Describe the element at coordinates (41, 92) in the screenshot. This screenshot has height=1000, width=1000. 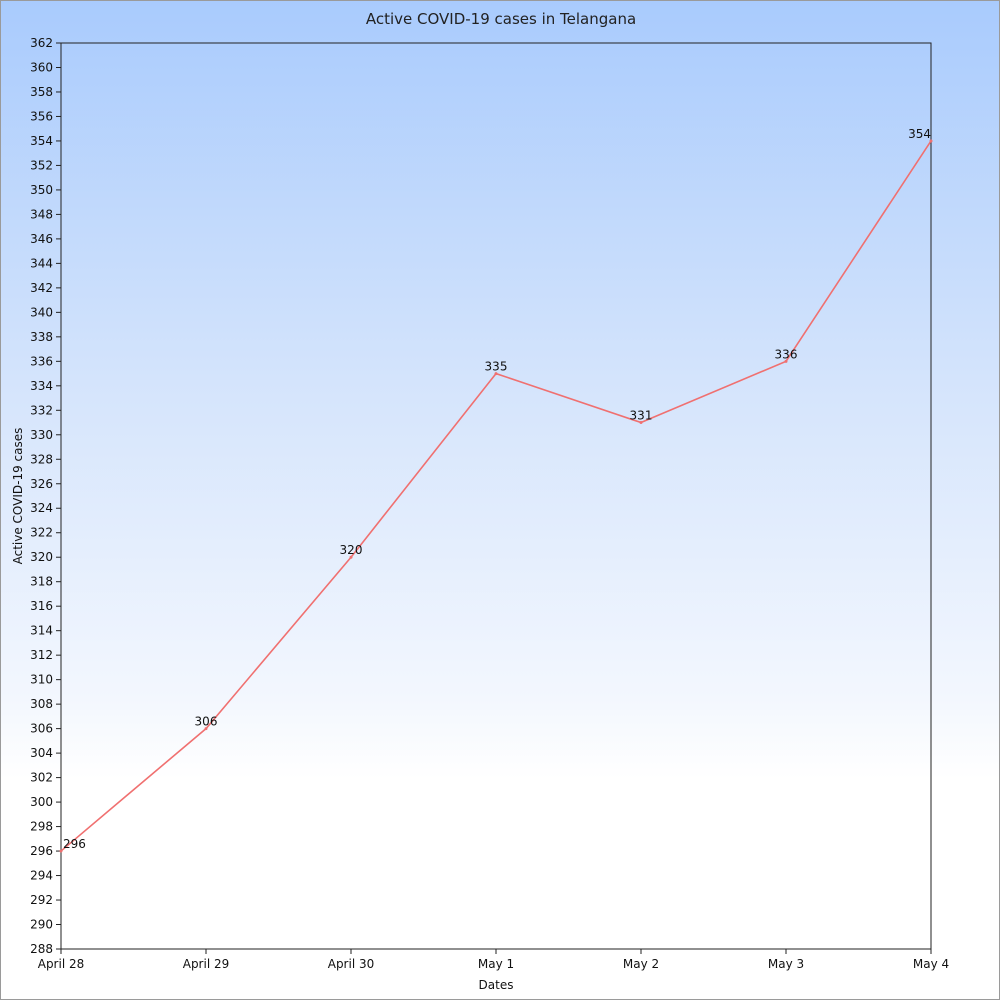
I see `y-tick-label: 358` at that location.